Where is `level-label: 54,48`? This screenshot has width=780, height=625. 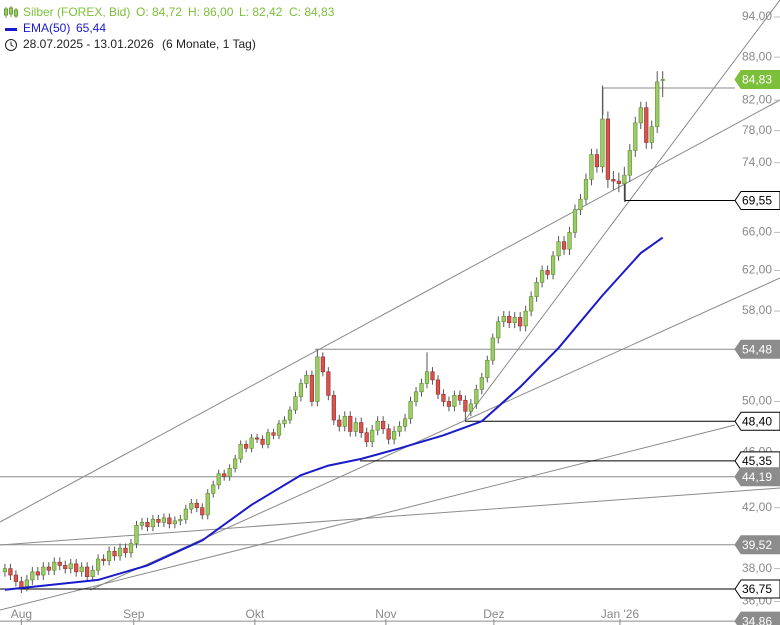
level-label: 54,48 is located at coordinates (757, 349).